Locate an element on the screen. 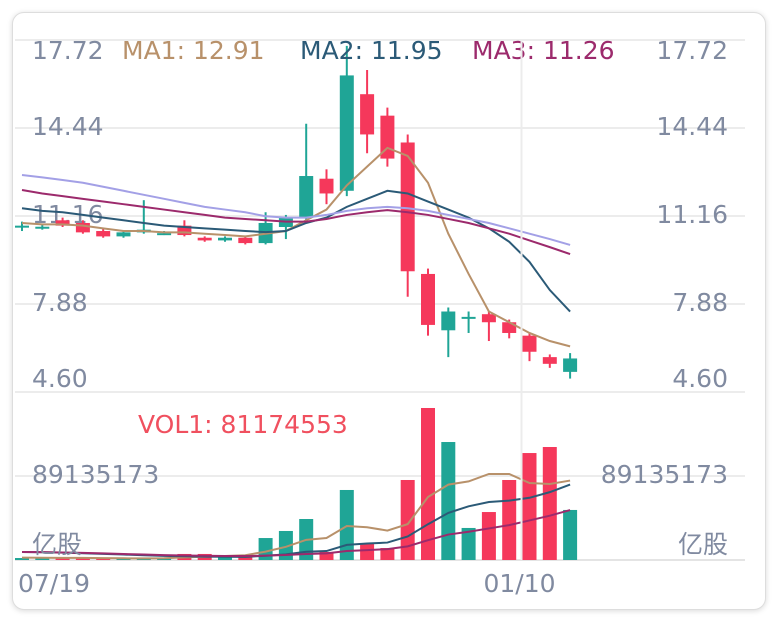  y-tick-label-right: 14.44 is located at coordinates (692, 126).